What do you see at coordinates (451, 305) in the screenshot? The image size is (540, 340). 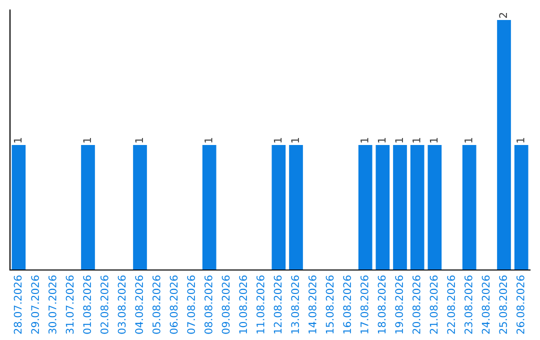 I see `x-tick-label: 22.08.2026` at bounding box center [451, 305].